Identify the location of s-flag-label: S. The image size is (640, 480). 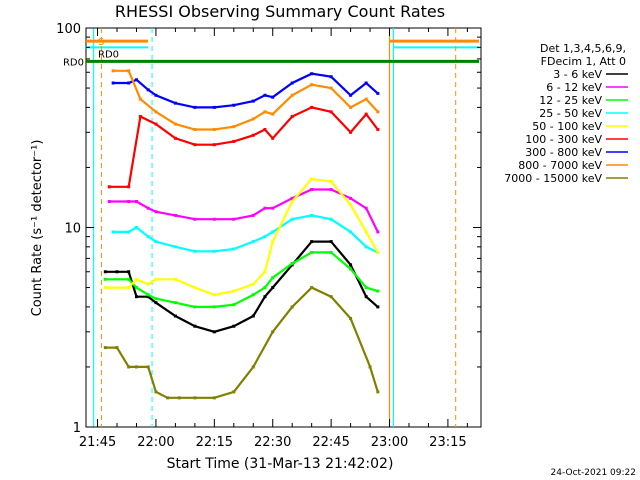
(101, 42).